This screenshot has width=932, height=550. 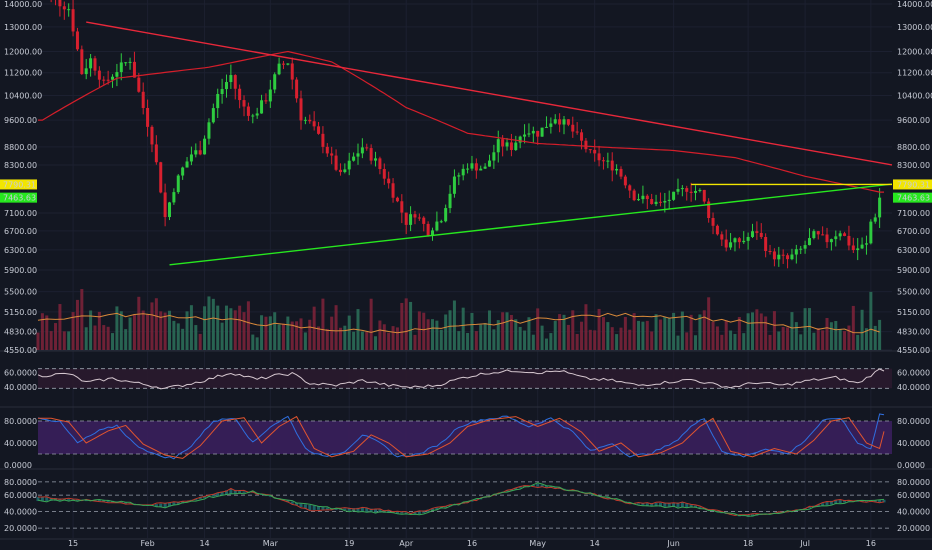 I want to click on resistance-price-tag-left-bg, so click(x=18, y=184).